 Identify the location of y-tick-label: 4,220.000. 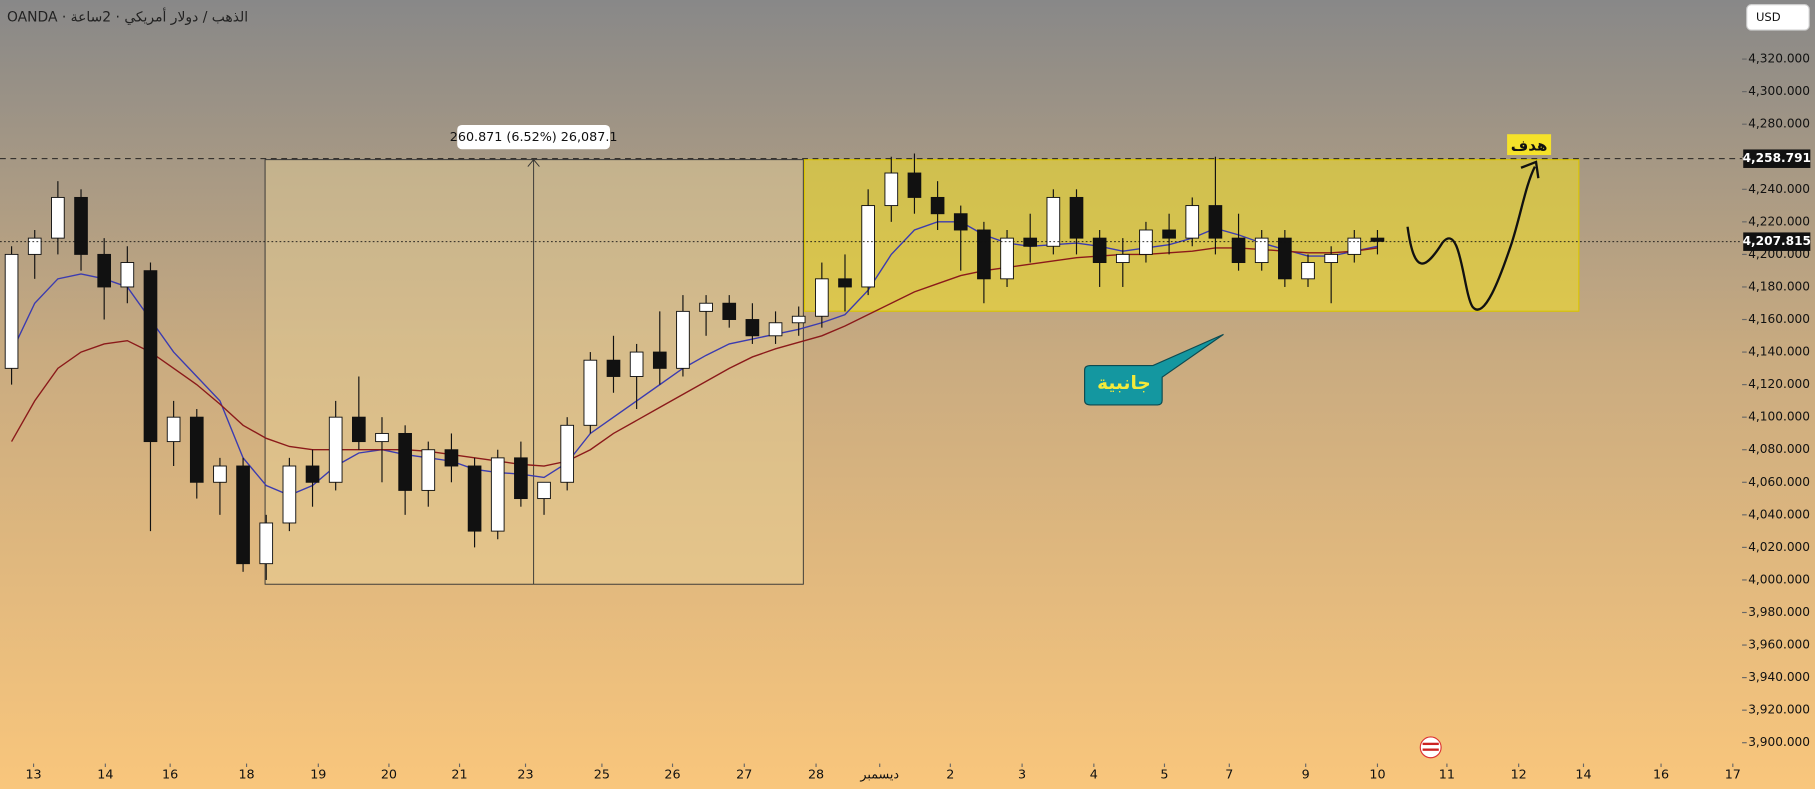
(1779, 221).